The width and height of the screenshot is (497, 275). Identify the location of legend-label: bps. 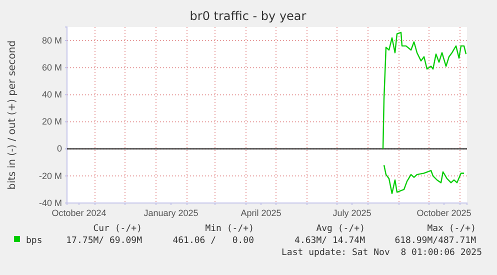
(34, 241).